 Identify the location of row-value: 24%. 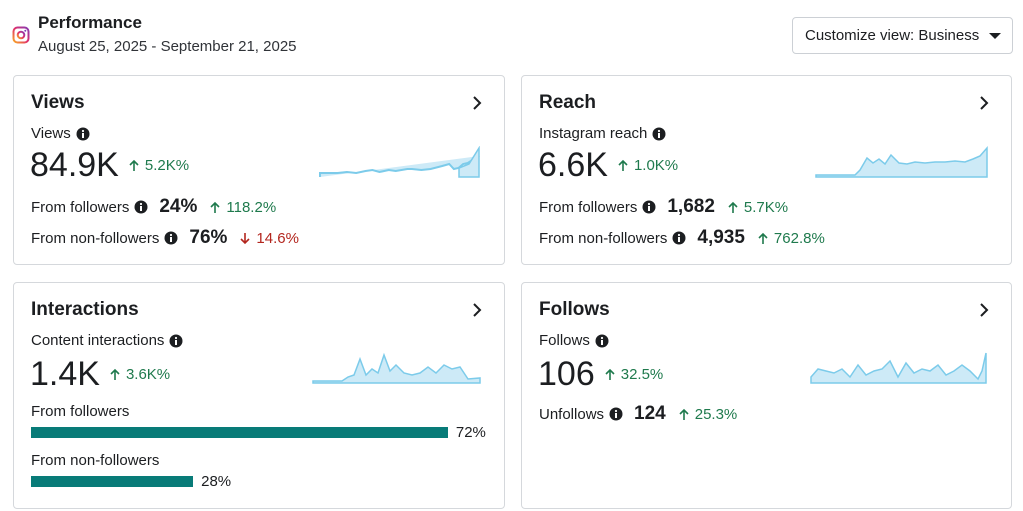
(178, 206).